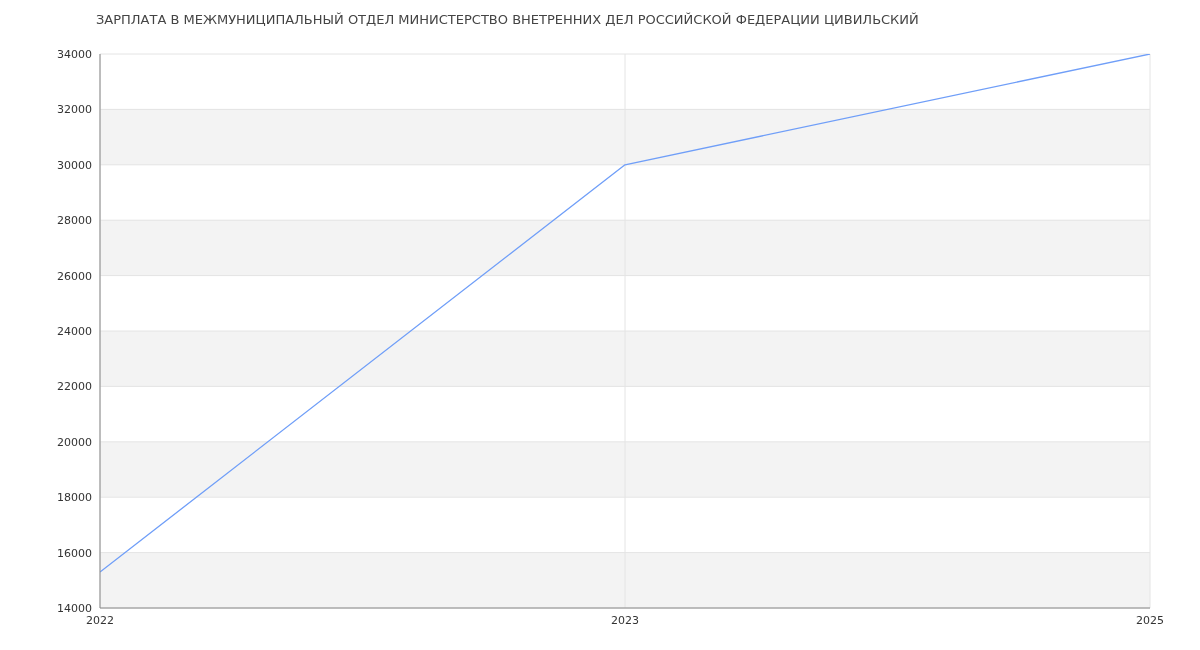 The height and width of the screenshot is (650, 1200). Describe the element at coordinates (74, 54) in the screenshot. I see `y-tick-label: 34000` at that location.